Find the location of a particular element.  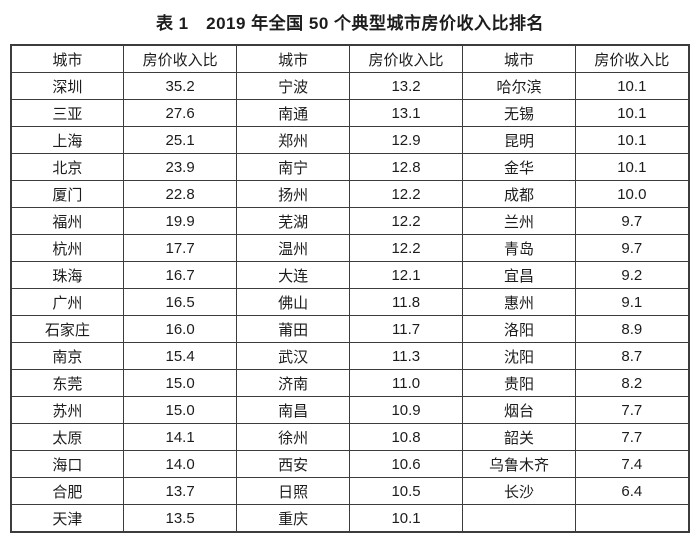

city-cell: 上海 is located at coordinates (67, 140).